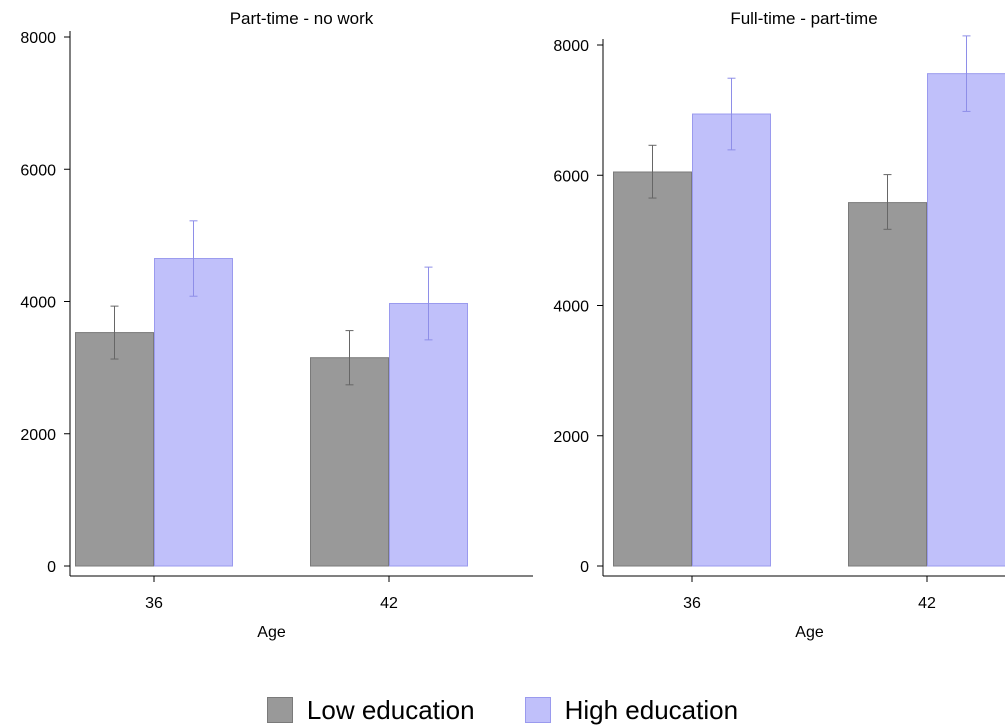 The height and width of the screenshot is (728, 1005). What do you see at coordinates (279, 710) in the screenshot?
I see `legend-swatch-low-education` at bounding box center [279, 710].